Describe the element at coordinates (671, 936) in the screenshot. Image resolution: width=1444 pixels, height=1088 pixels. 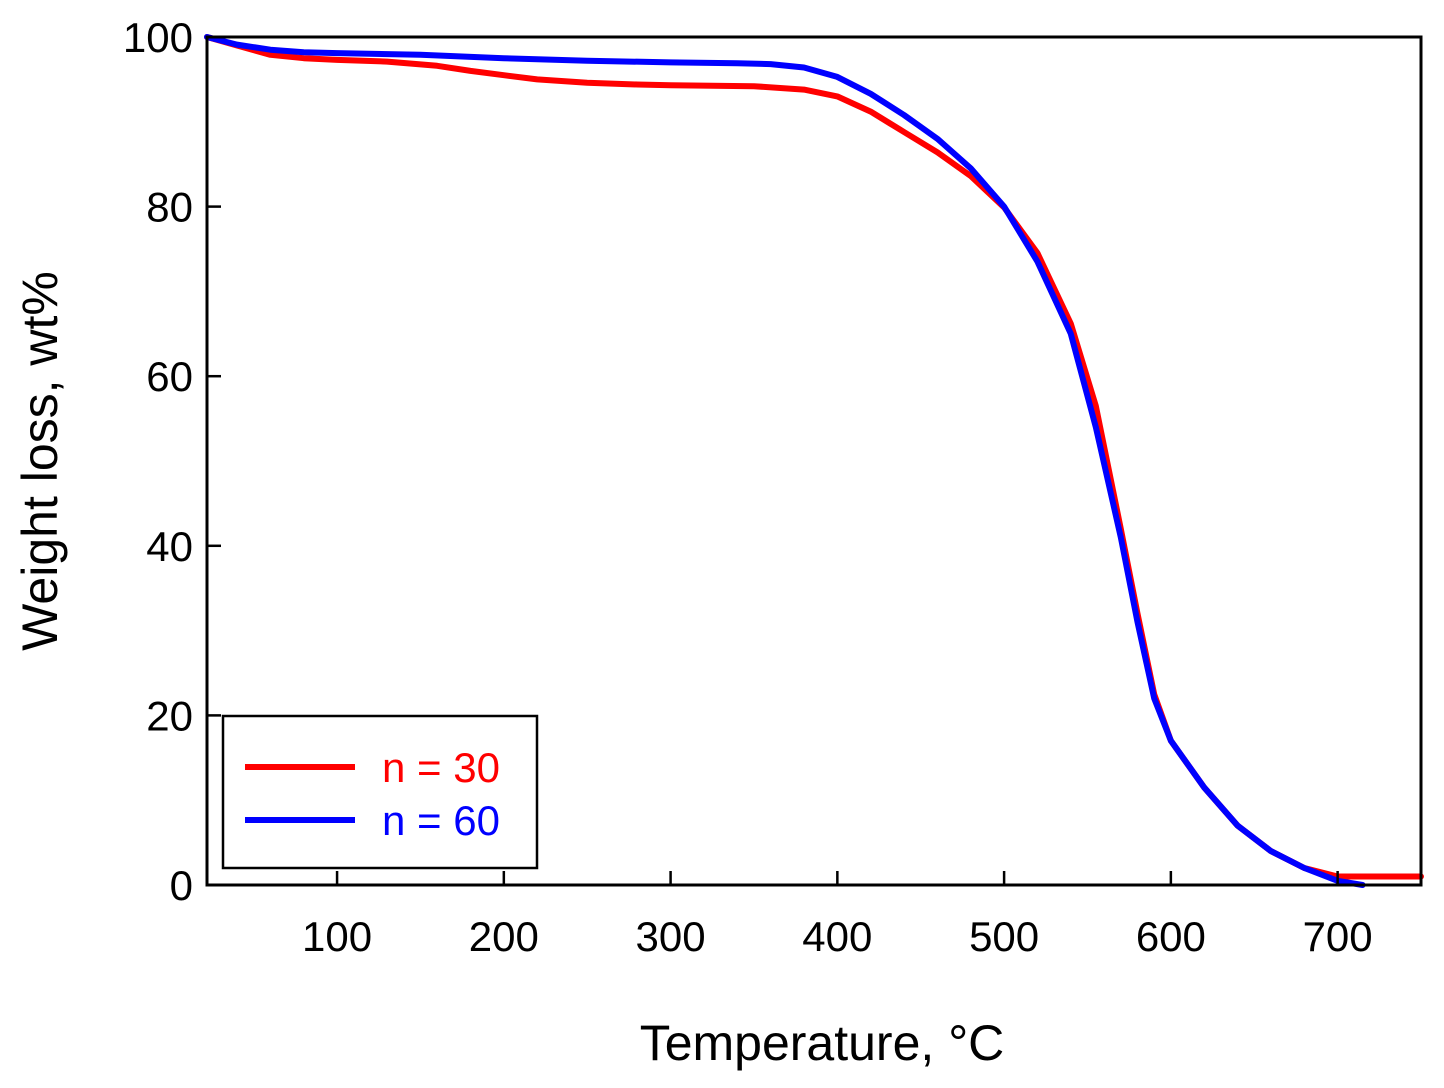
I see `x-tick-label-300: 300` at that location.